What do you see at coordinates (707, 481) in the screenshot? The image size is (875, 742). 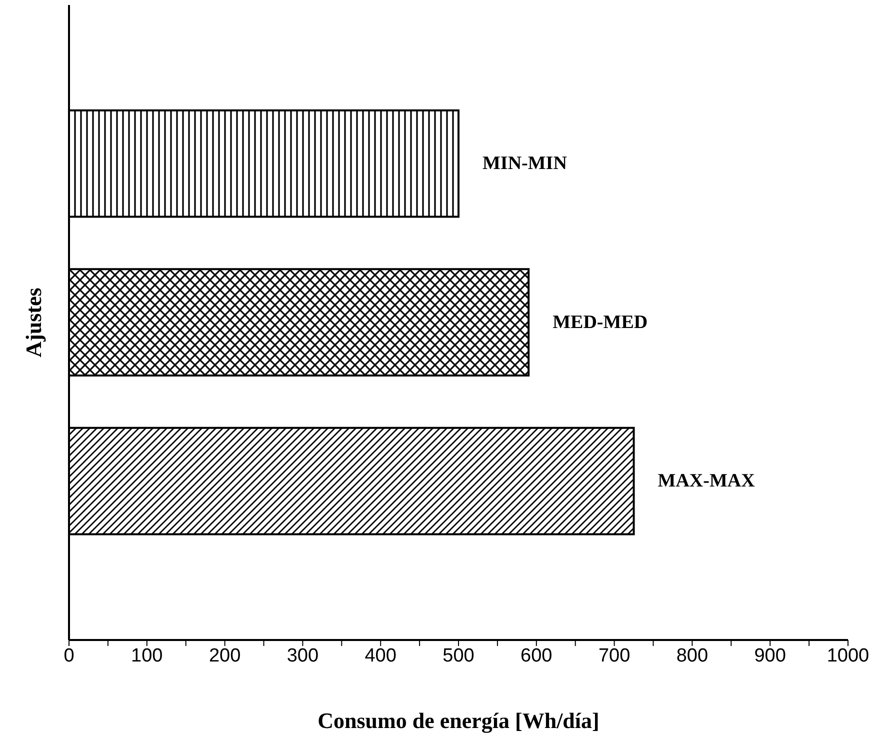 I see `y-tick-label: MAX-MAX` at bounding box center [707, 481].